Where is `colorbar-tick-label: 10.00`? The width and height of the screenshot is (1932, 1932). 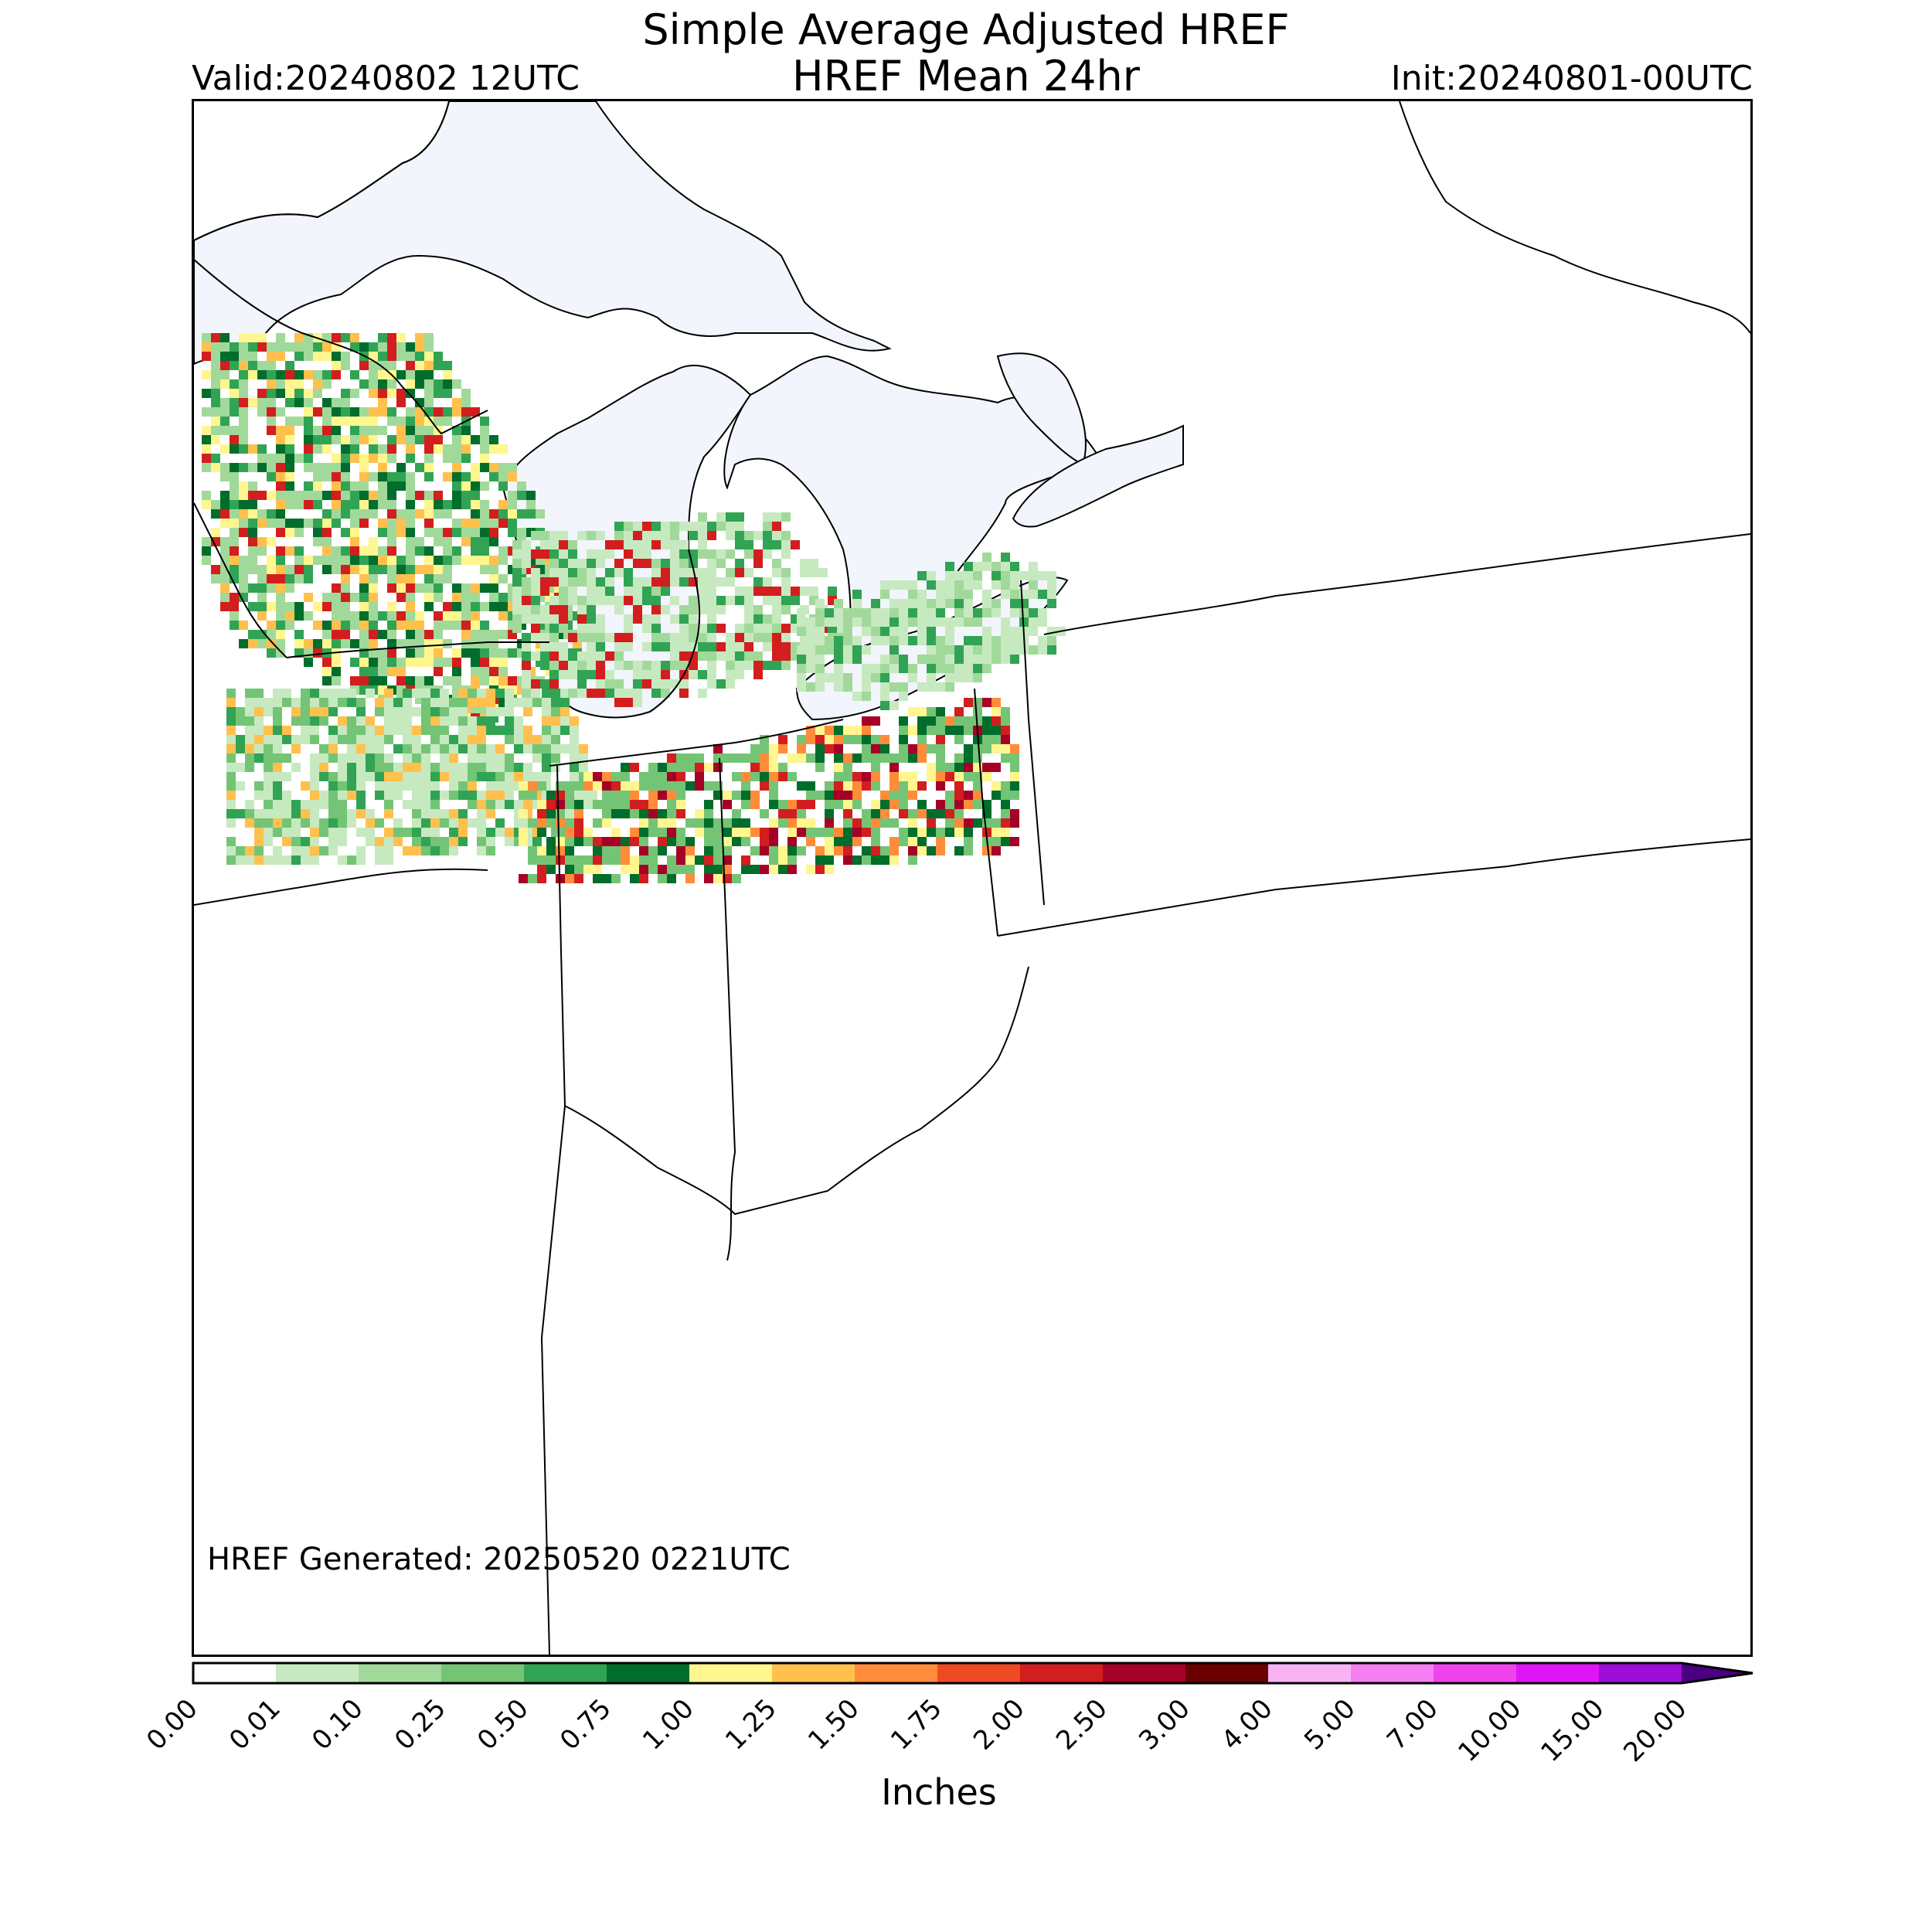 colorbar-tick-label: 10.00 is located at coordinates (1490, 1730).